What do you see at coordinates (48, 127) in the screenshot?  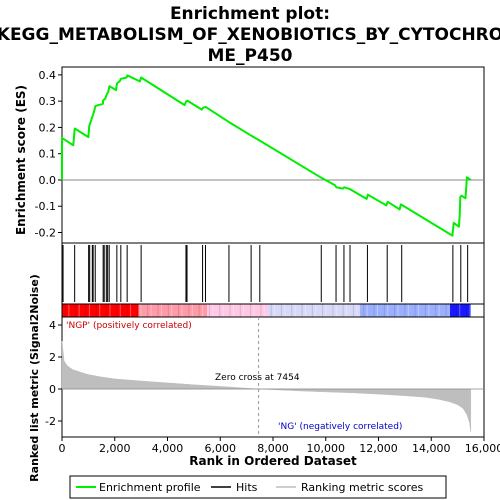 I see `es-y-tick-label: 0.2` at bounding box center [48, 127].